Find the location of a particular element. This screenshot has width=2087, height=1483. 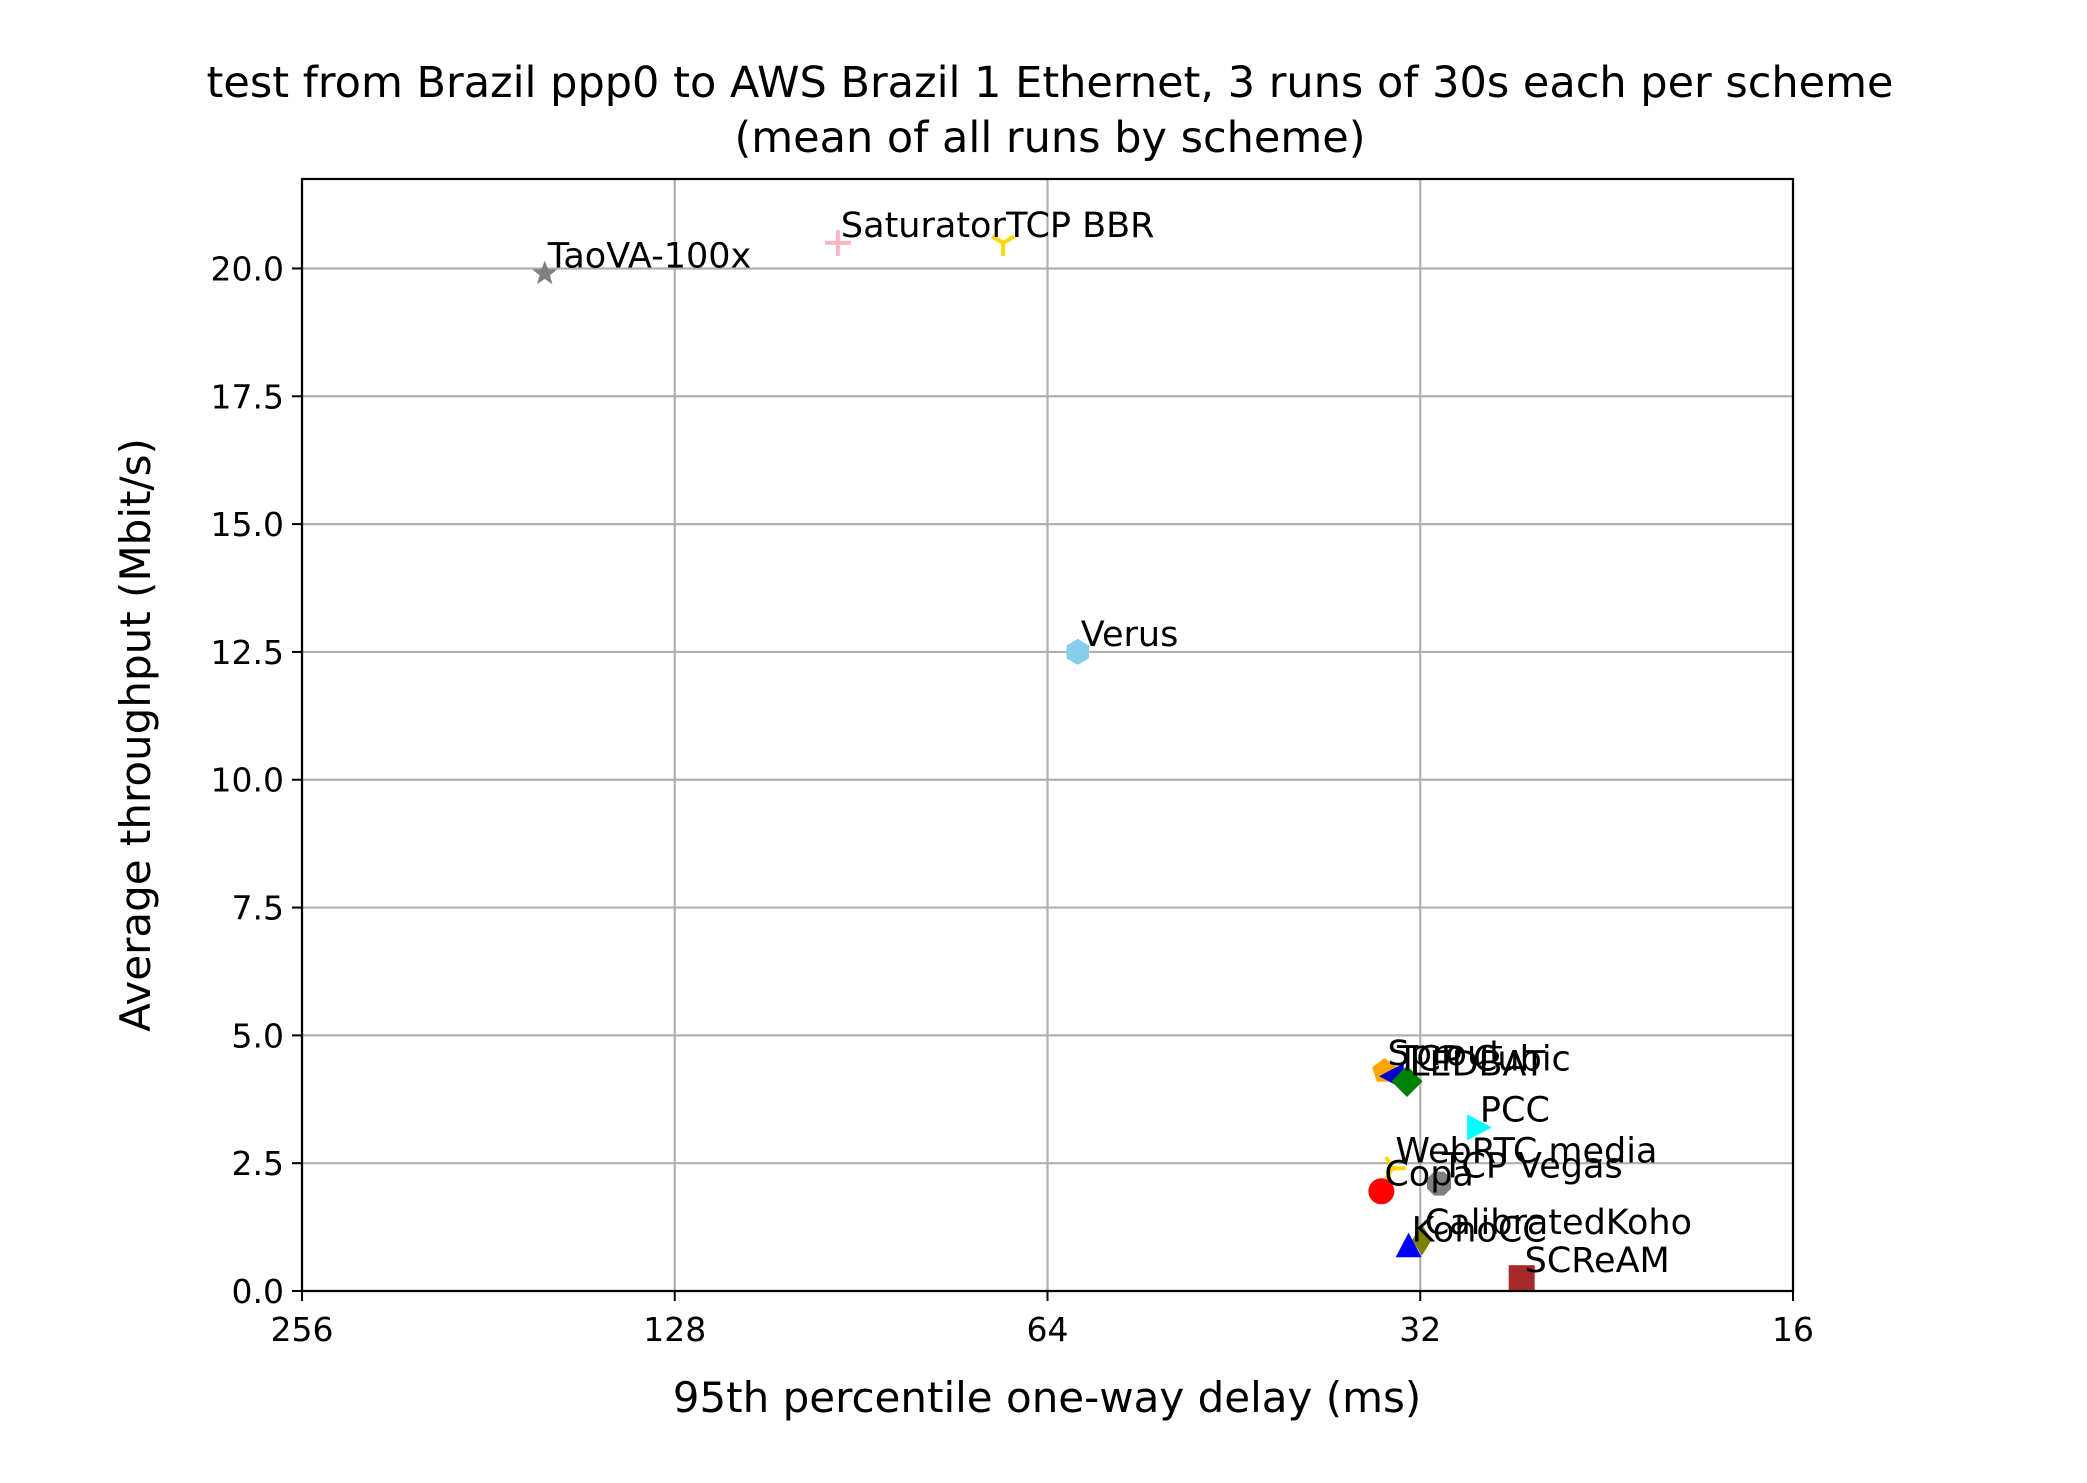

point-label-verus: Verus is located at coordinates (1130, 635).